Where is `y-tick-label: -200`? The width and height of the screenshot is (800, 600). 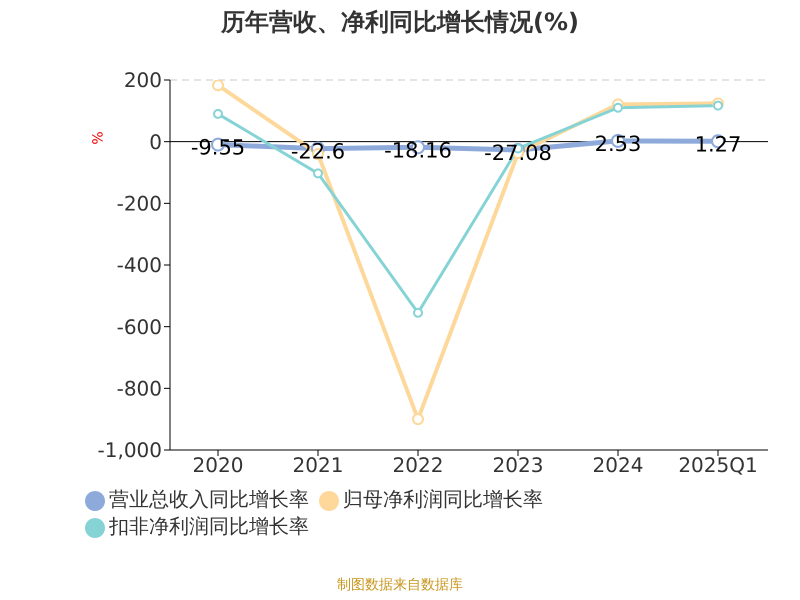
y-tick-label: -200 is located at coordinates (139, 203).